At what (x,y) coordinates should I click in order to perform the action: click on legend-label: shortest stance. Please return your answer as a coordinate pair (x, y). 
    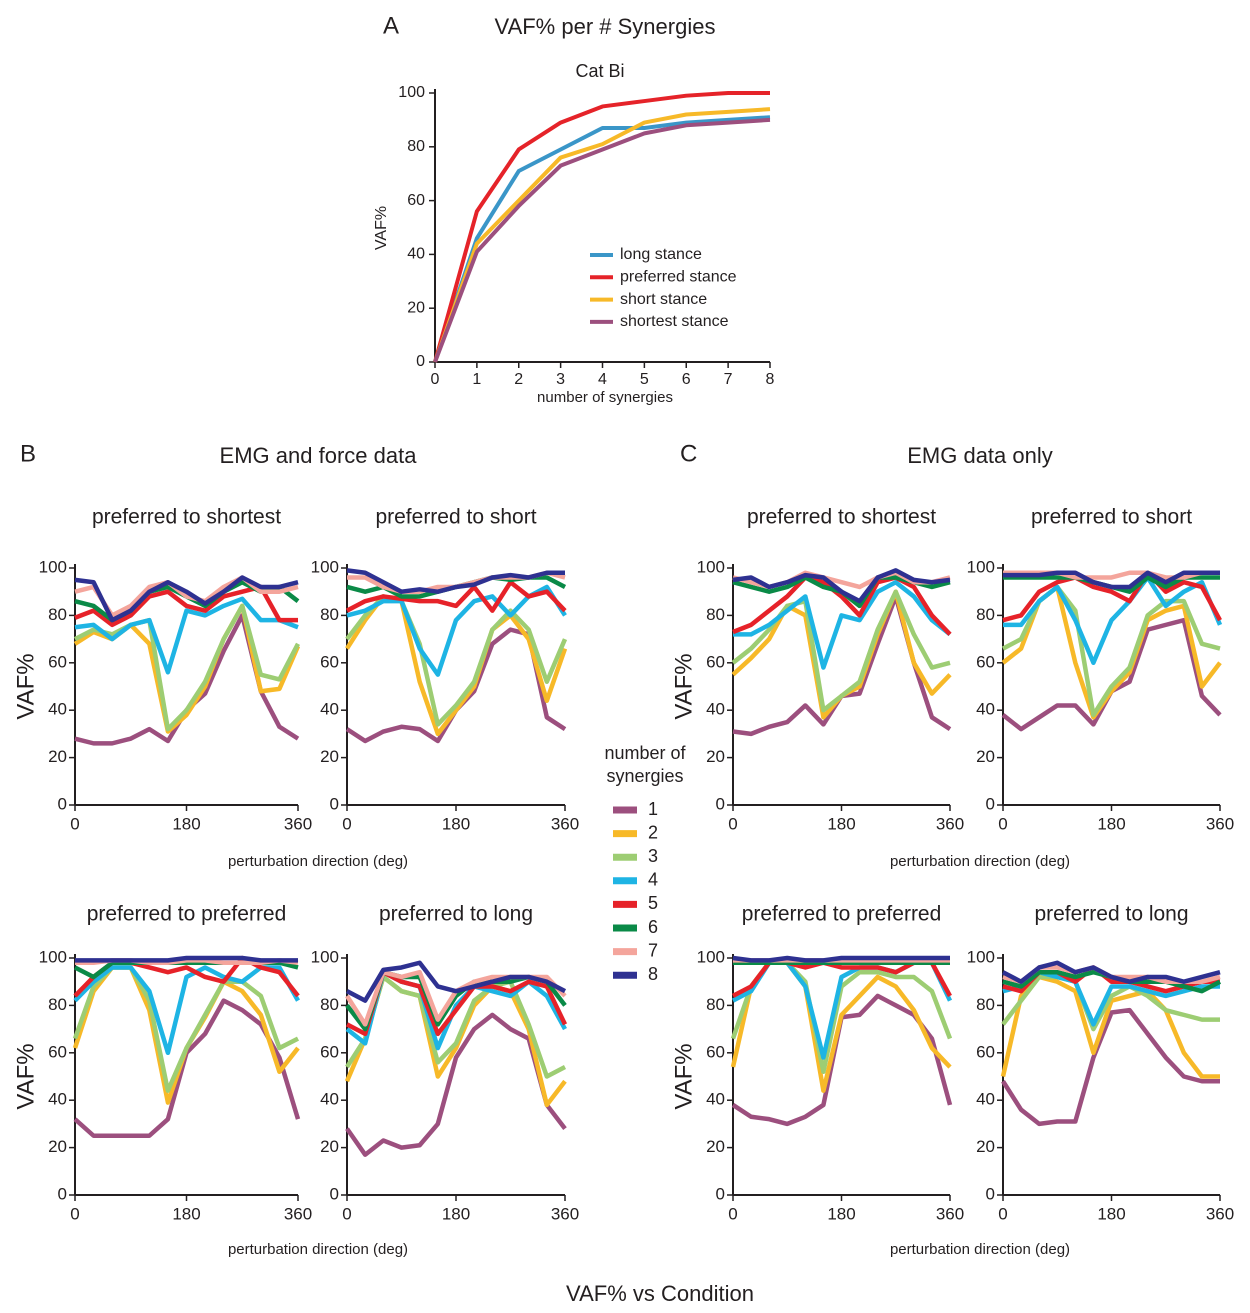
    Looking at the image, I should click on (674, 321).